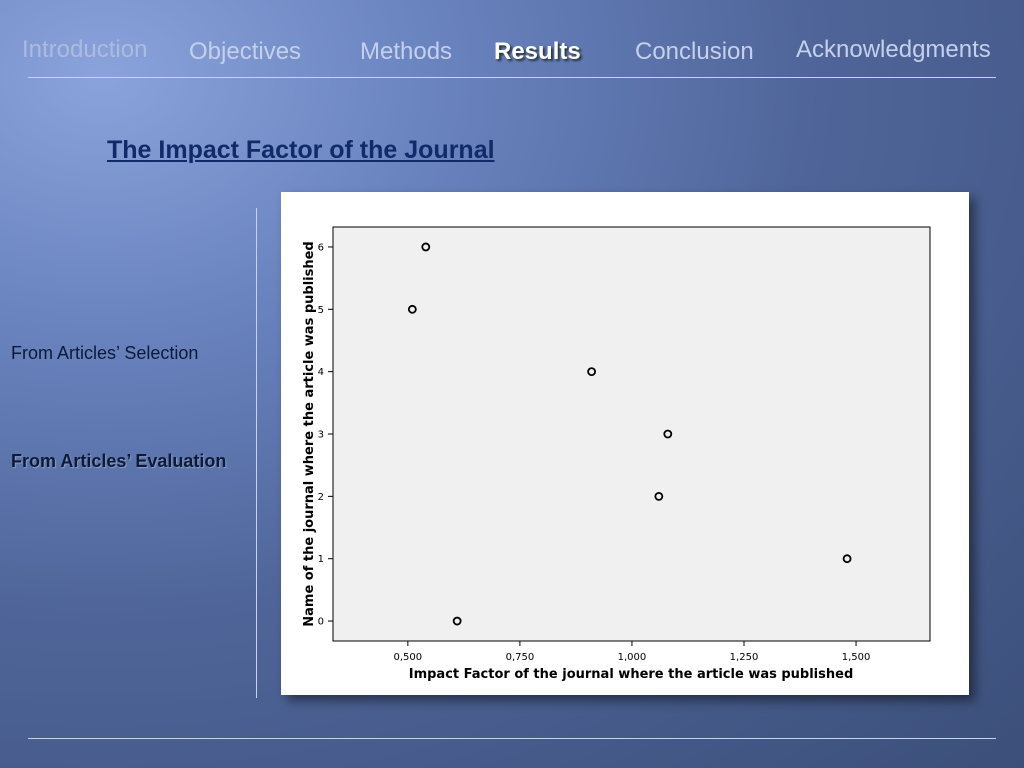 This screenshot has width=1024, height=768. Describe the element at coordinates (321, 435) in the screenshot. I see `y-tick-label: 3` at that location.